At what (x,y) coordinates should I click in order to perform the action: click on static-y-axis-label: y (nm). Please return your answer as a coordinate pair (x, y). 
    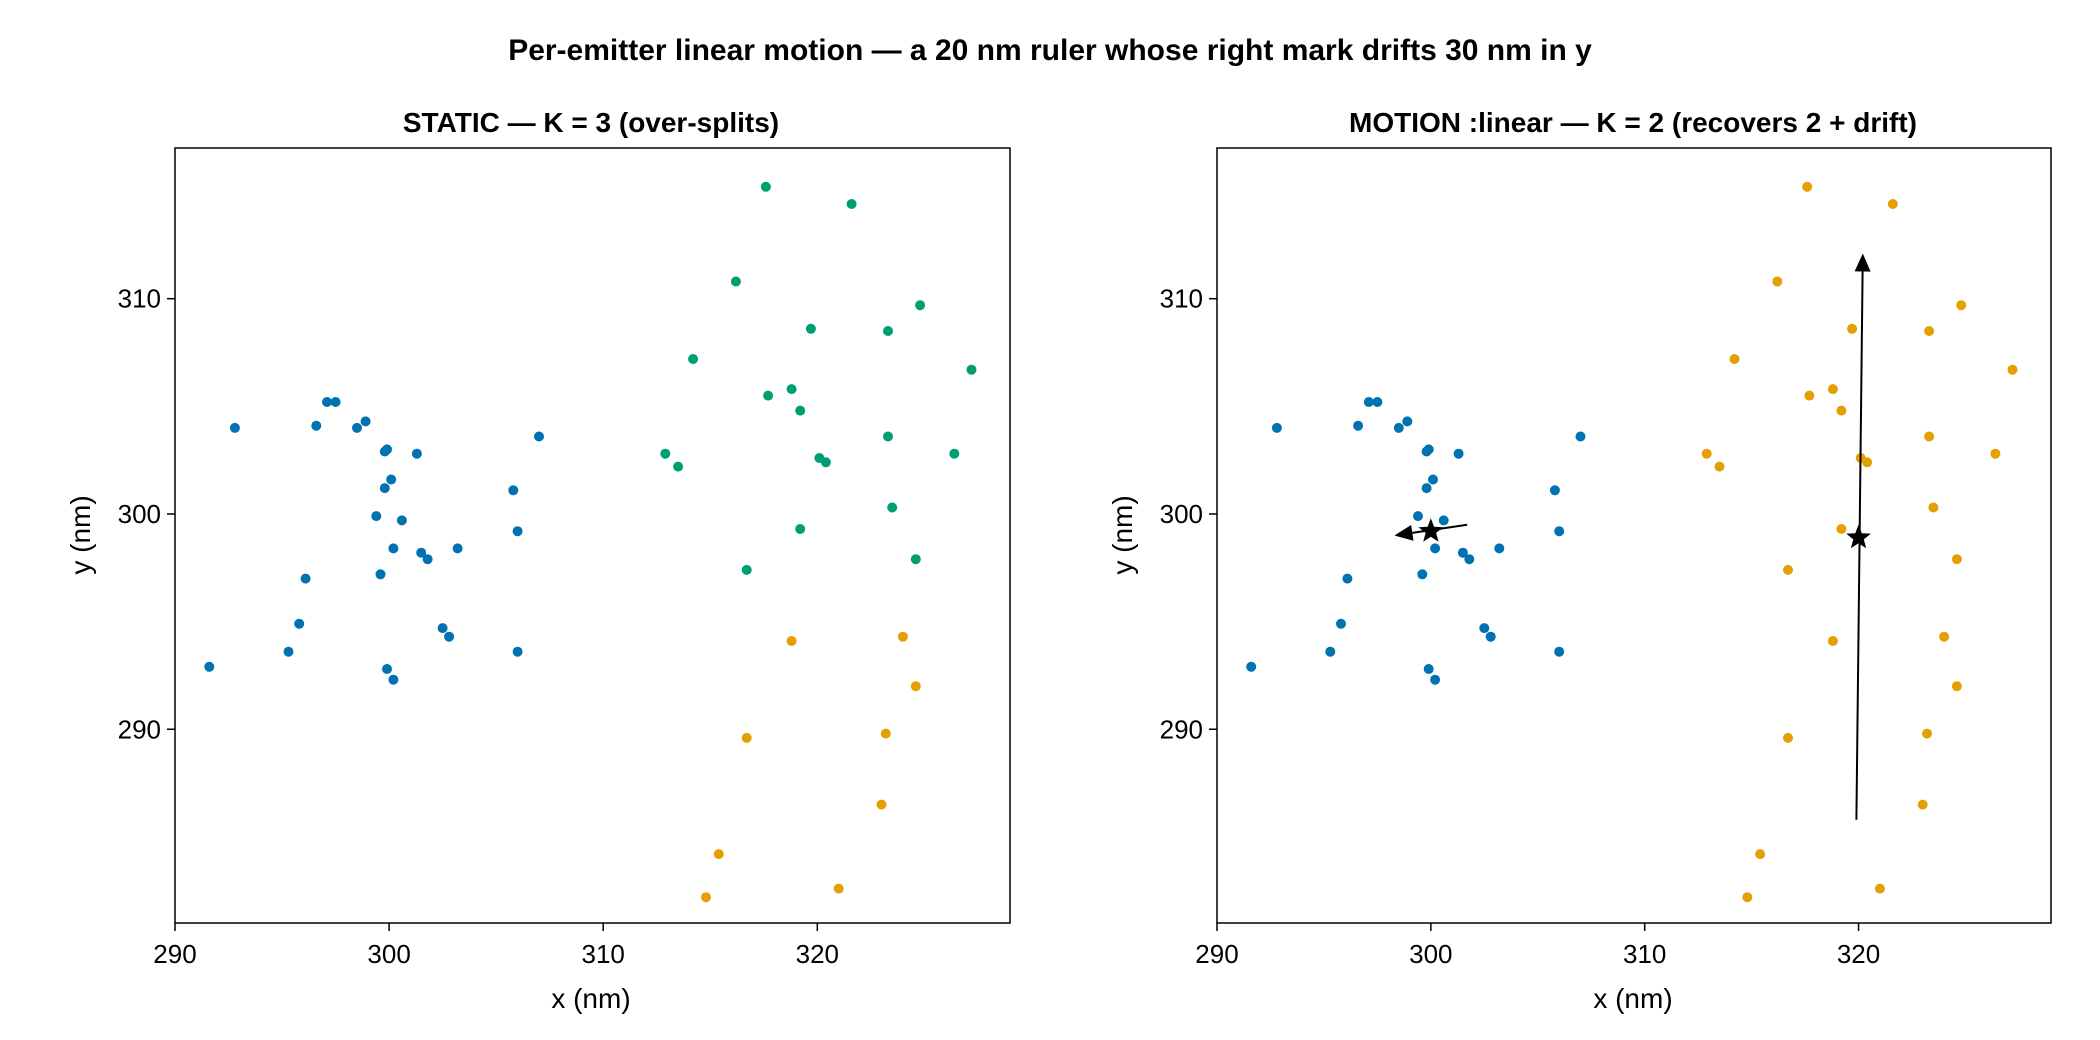
    Looking at the image, I should click on (80, 534).